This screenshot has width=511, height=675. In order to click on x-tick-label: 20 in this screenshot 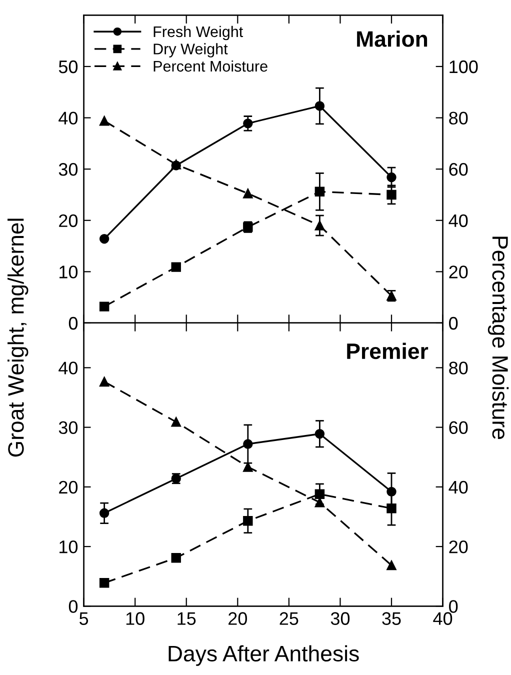, I will do `click(237, 618)`.